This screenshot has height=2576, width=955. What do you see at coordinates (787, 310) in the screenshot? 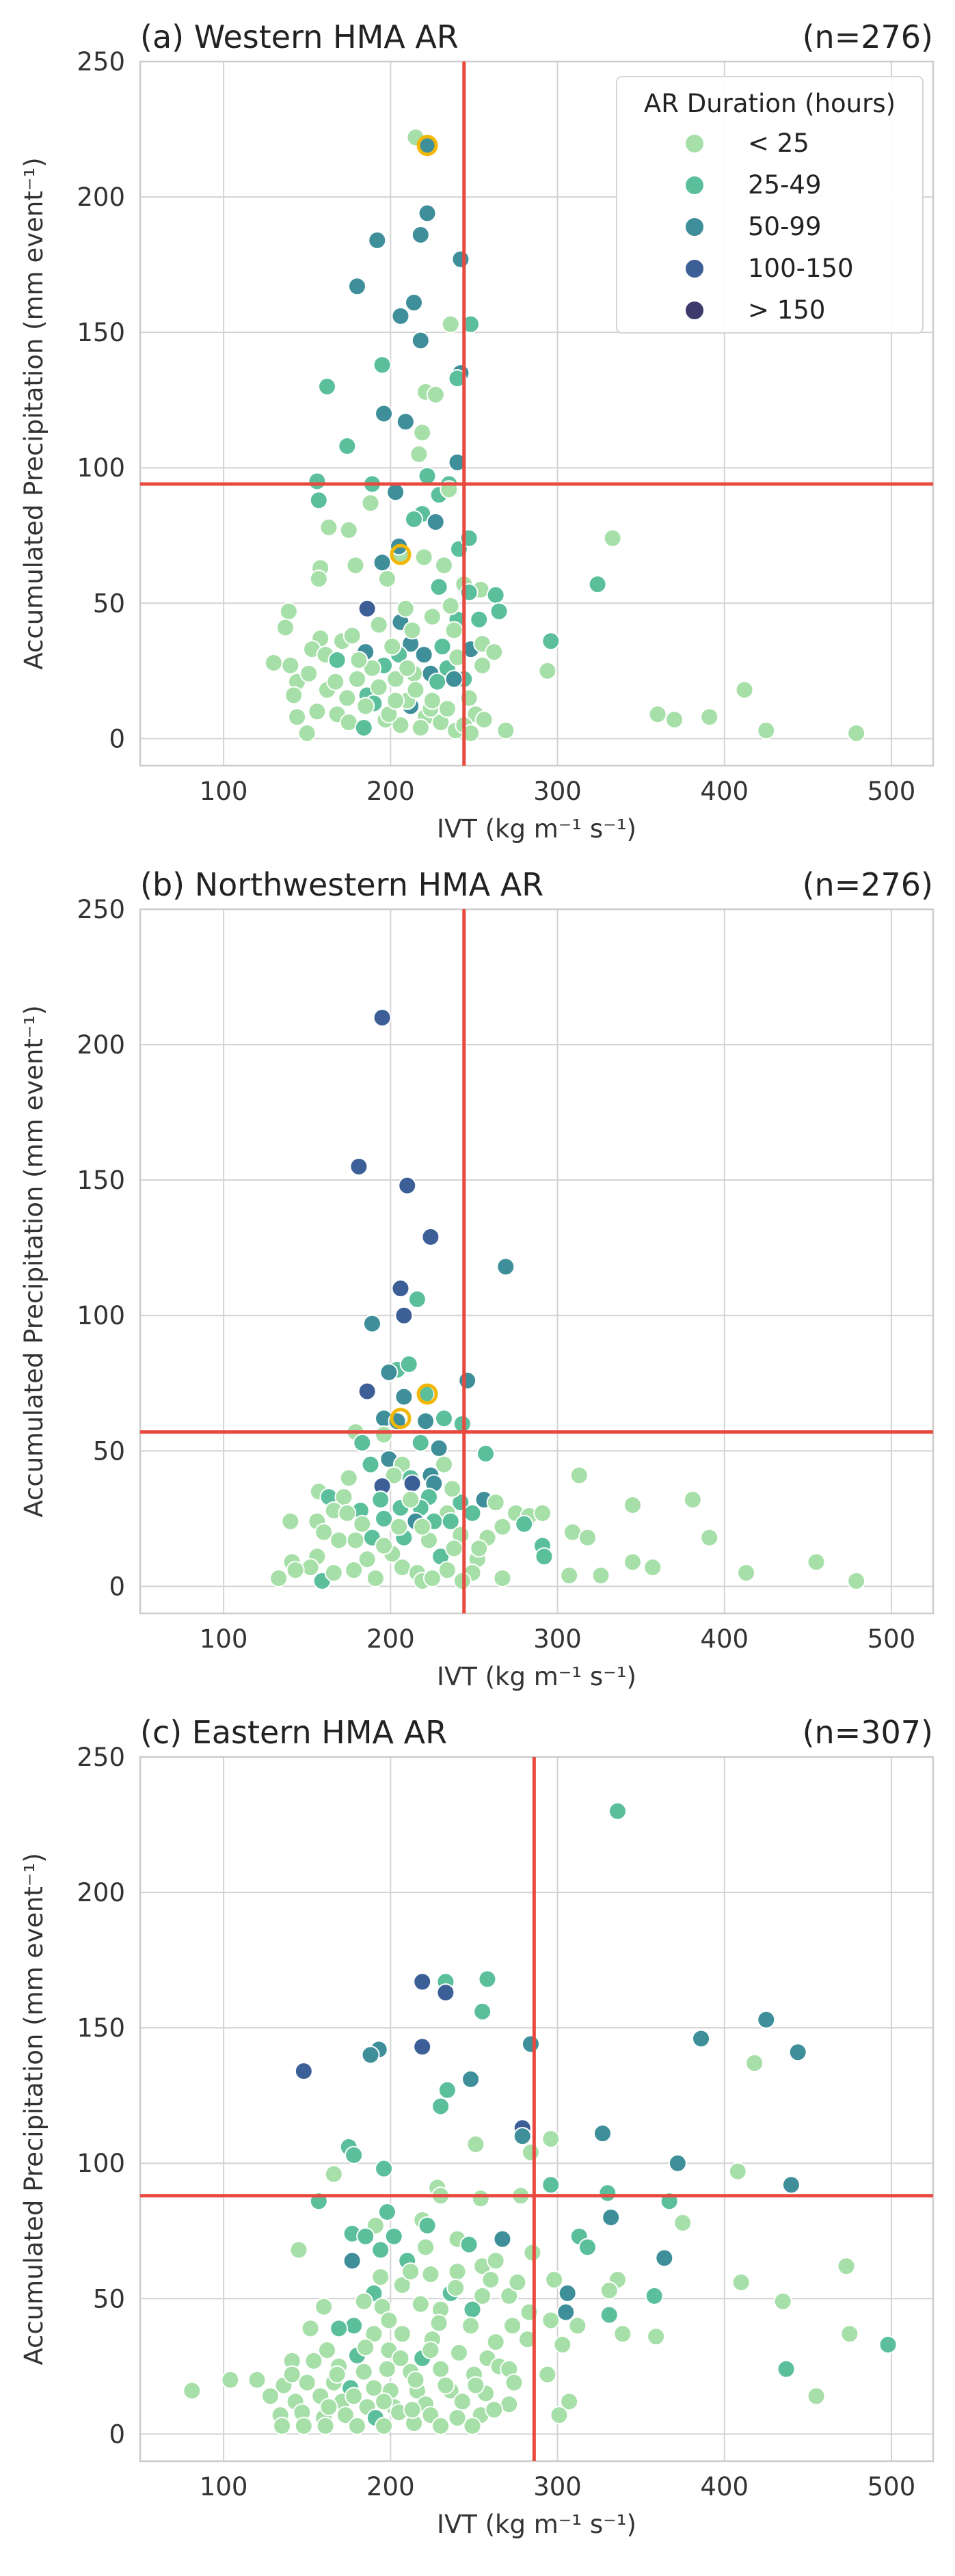
I see `legend-label: > 150` at bounding box center [787, 310].